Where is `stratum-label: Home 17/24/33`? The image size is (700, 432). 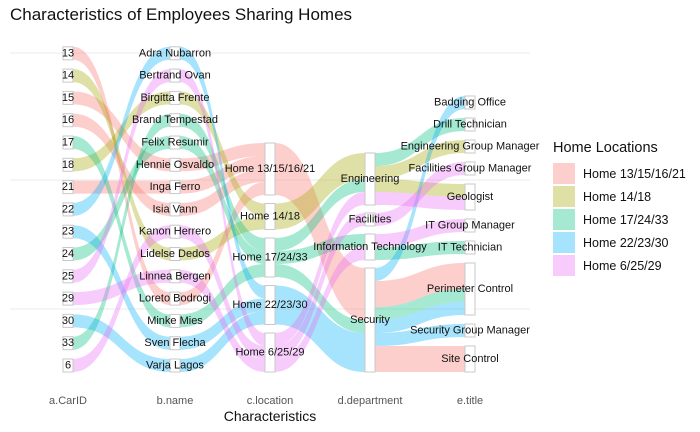 stratum-label: Home 17/24/33 is located at coordinates (269, 258).